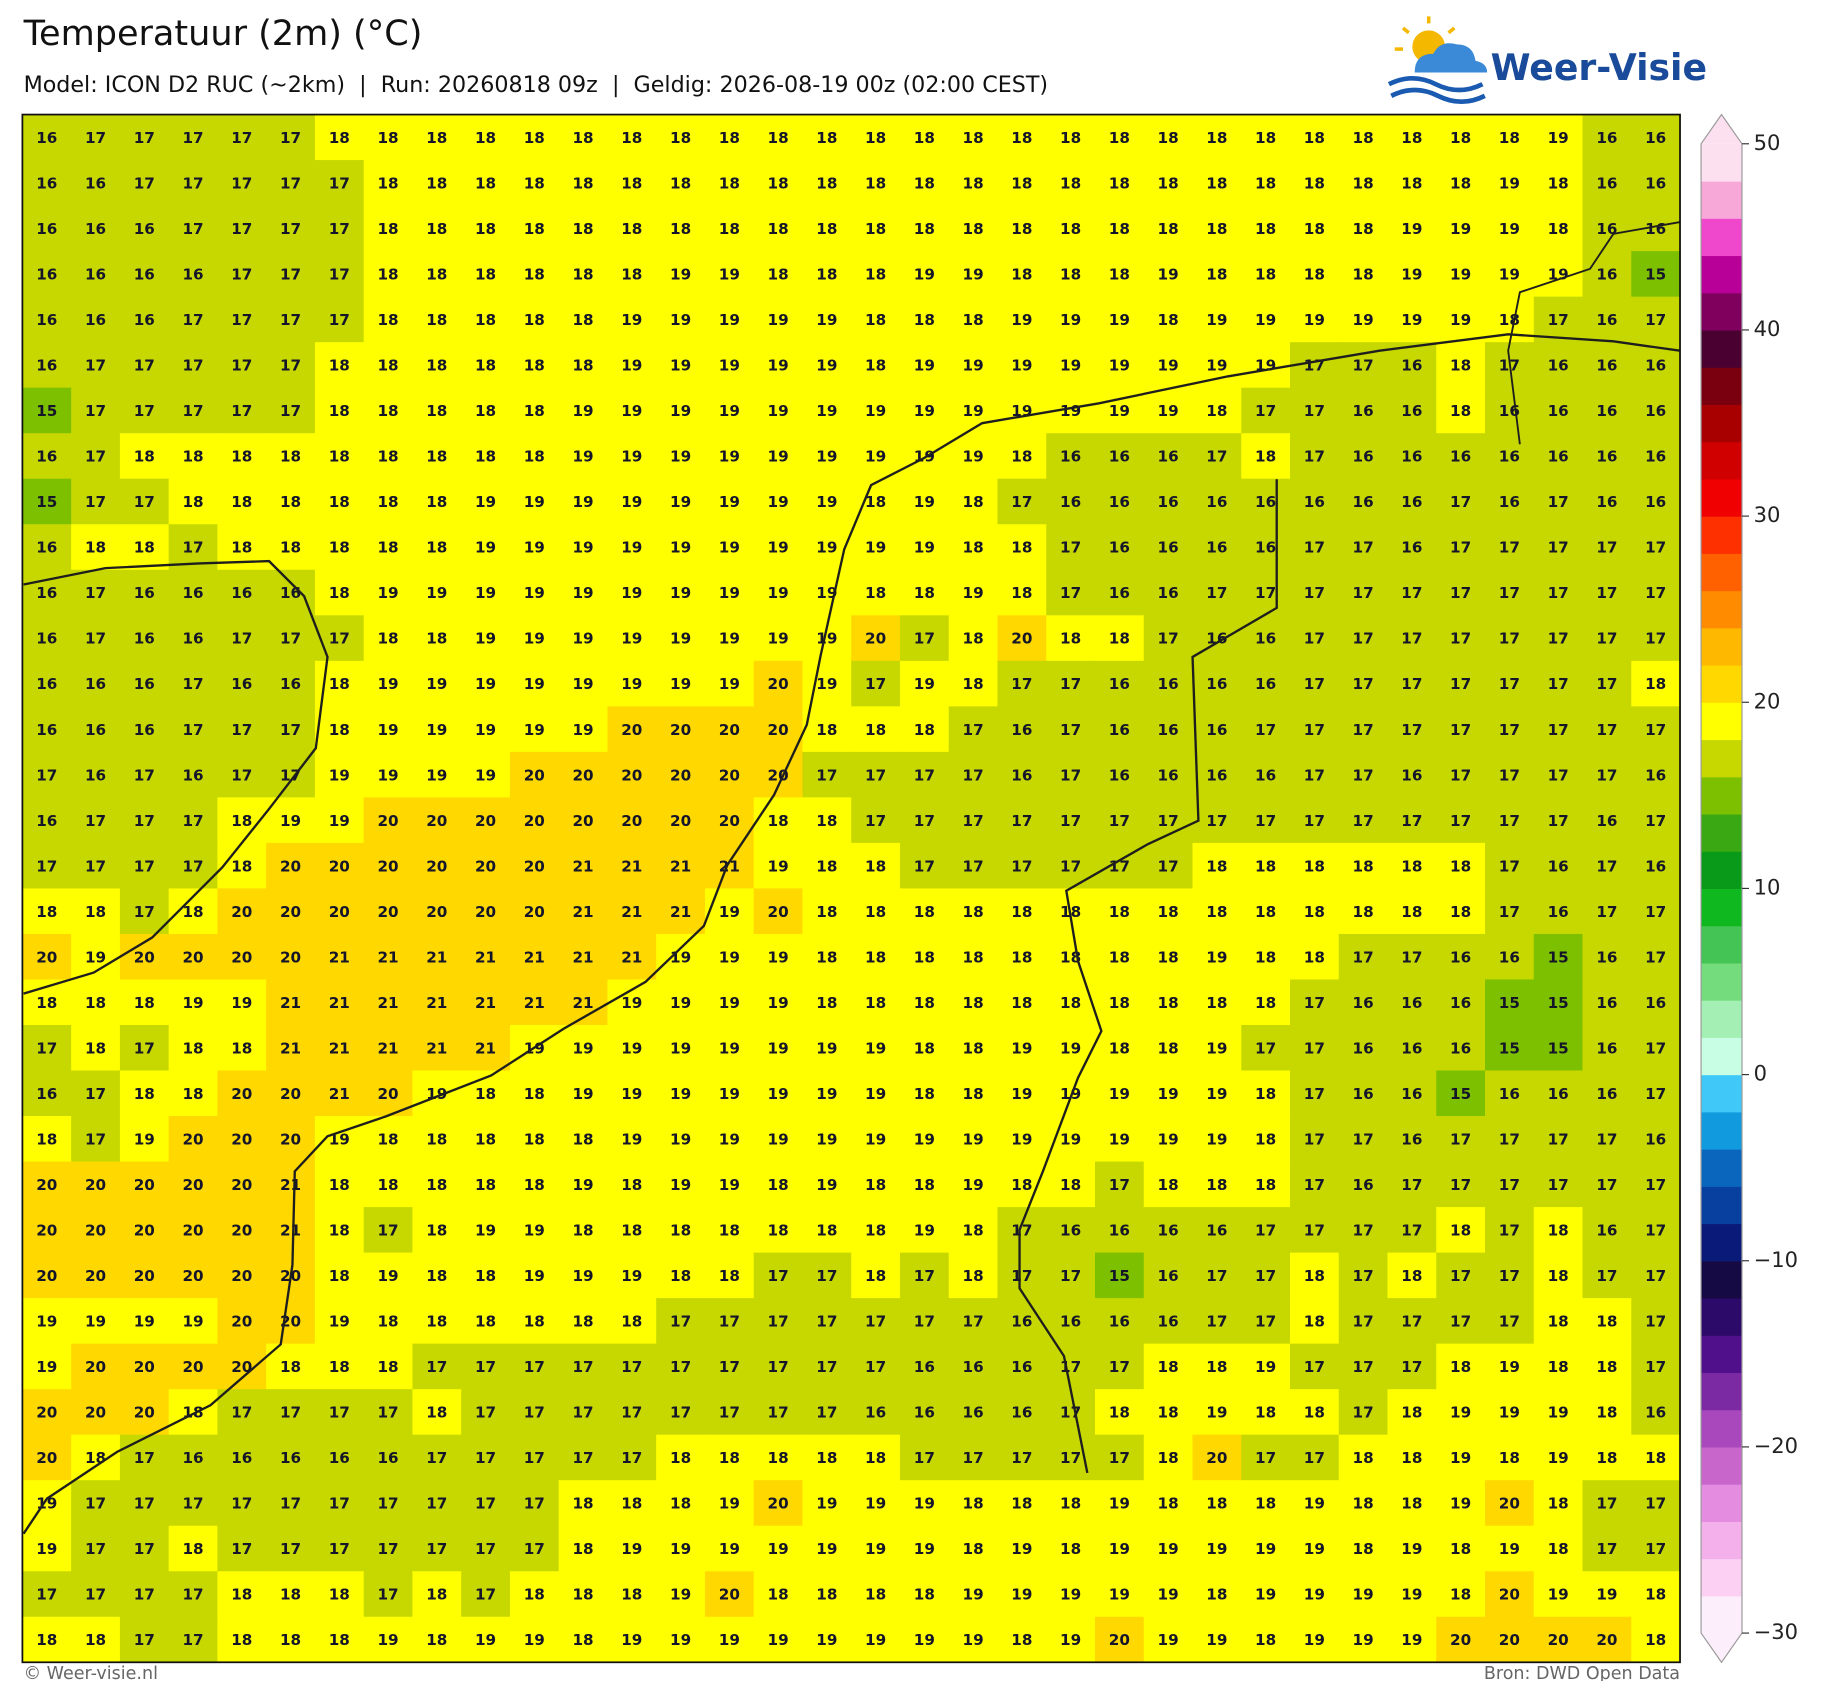 This screenshot has width=1824, height=1681. What do you see at coordinates (1721, 944) in the screenshot?
I see `colorbar-band` at bounding box center [1721, 944].